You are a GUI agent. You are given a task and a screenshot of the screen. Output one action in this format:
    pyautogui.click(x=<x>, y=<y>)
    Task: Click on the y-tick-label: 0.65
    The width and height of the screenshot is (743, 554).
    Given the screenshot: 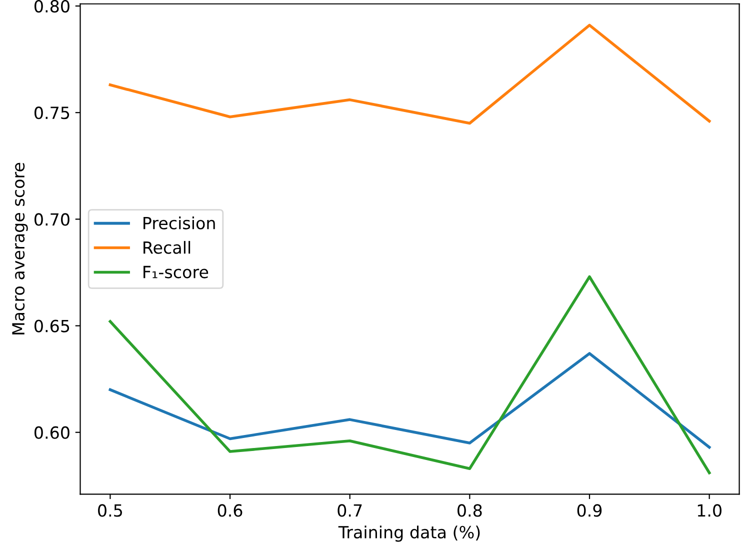 What is the action you would take?
    pyautogui.click(x=52, y=326)
    